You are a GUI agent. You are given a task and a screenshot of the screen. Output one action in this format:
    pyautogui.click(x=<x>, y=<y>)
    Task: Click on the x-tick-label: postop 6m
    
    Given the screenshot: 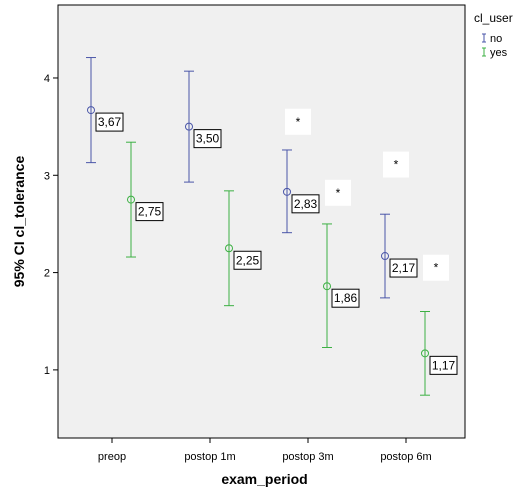 What is the action you would take?
    pyautogui.click(x=405, y=457)
    